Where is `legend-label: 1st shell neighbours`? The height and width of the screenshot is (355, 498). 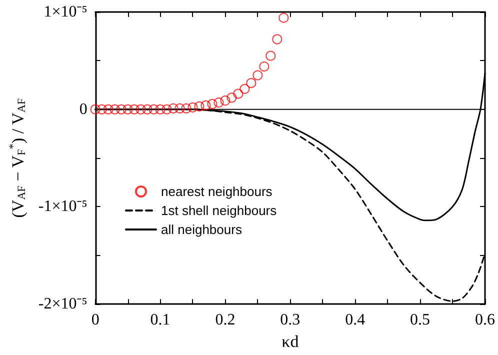 legend-label: 1st shell neighbours is located at coordinates (219, 210).